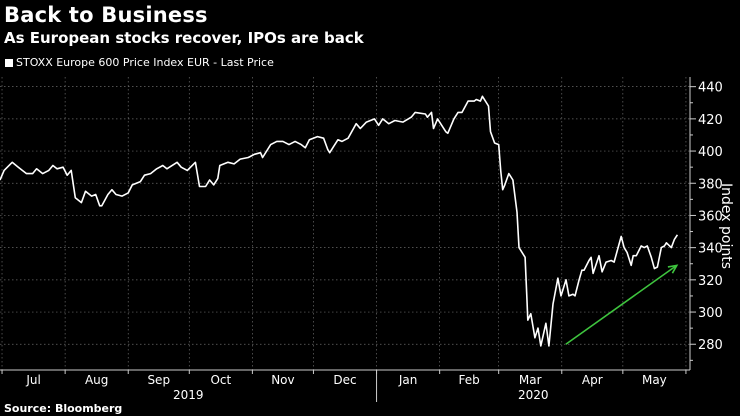 Image resolution: width=740 pixels, height=416 pixels. Describe the element at coordinates (469, 380) in the screenshot. I see `x-tick-label: Feb` at that location.